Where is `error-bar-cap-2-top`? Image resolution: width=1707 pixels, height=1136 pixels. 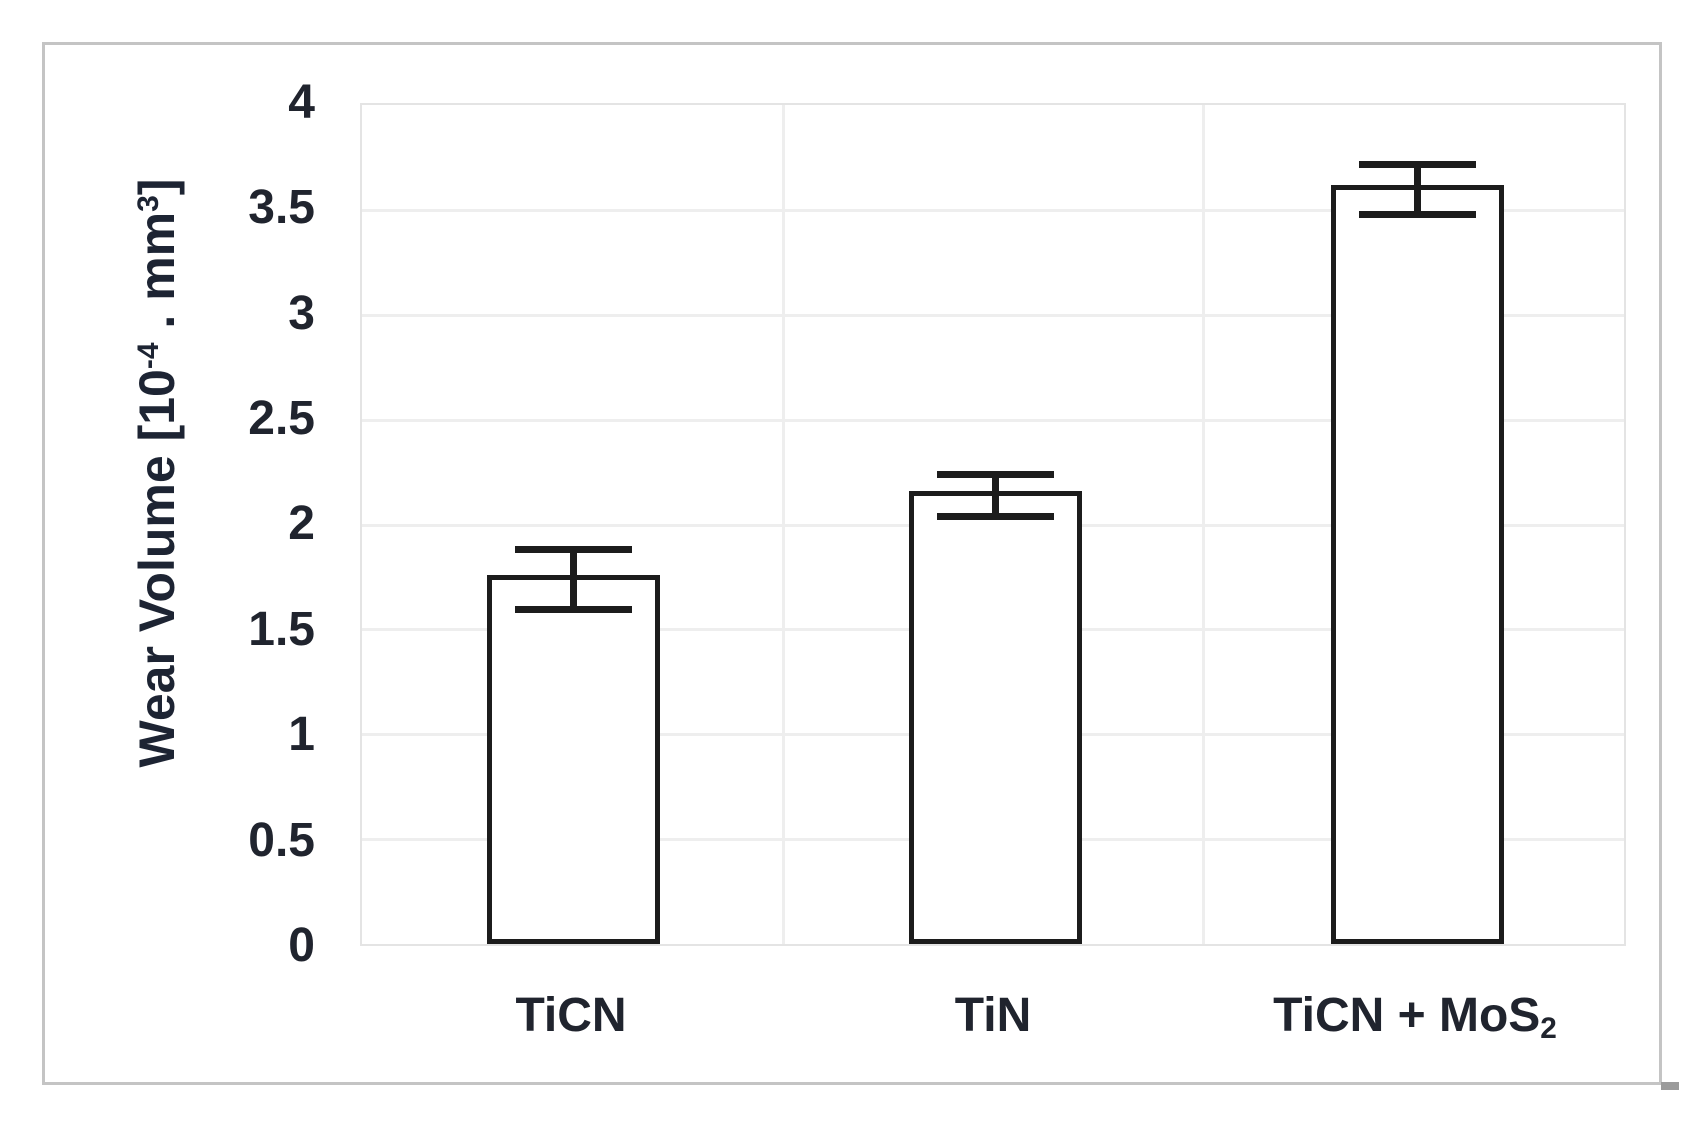 error-bar-cap-2-top is located at coordinates (1417, 164).